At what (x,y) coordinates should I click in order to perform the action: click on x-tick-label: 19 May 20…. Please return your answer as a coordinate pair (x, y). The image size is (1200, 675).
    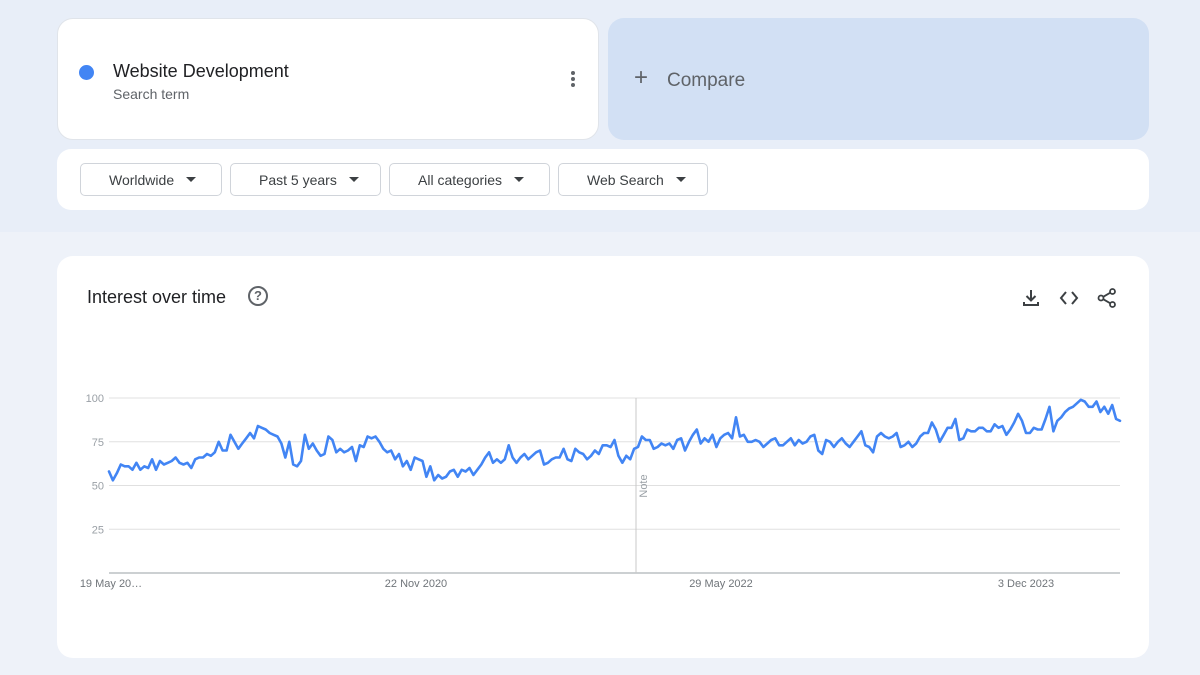
    Looking at the image, I should click on (111, 584).